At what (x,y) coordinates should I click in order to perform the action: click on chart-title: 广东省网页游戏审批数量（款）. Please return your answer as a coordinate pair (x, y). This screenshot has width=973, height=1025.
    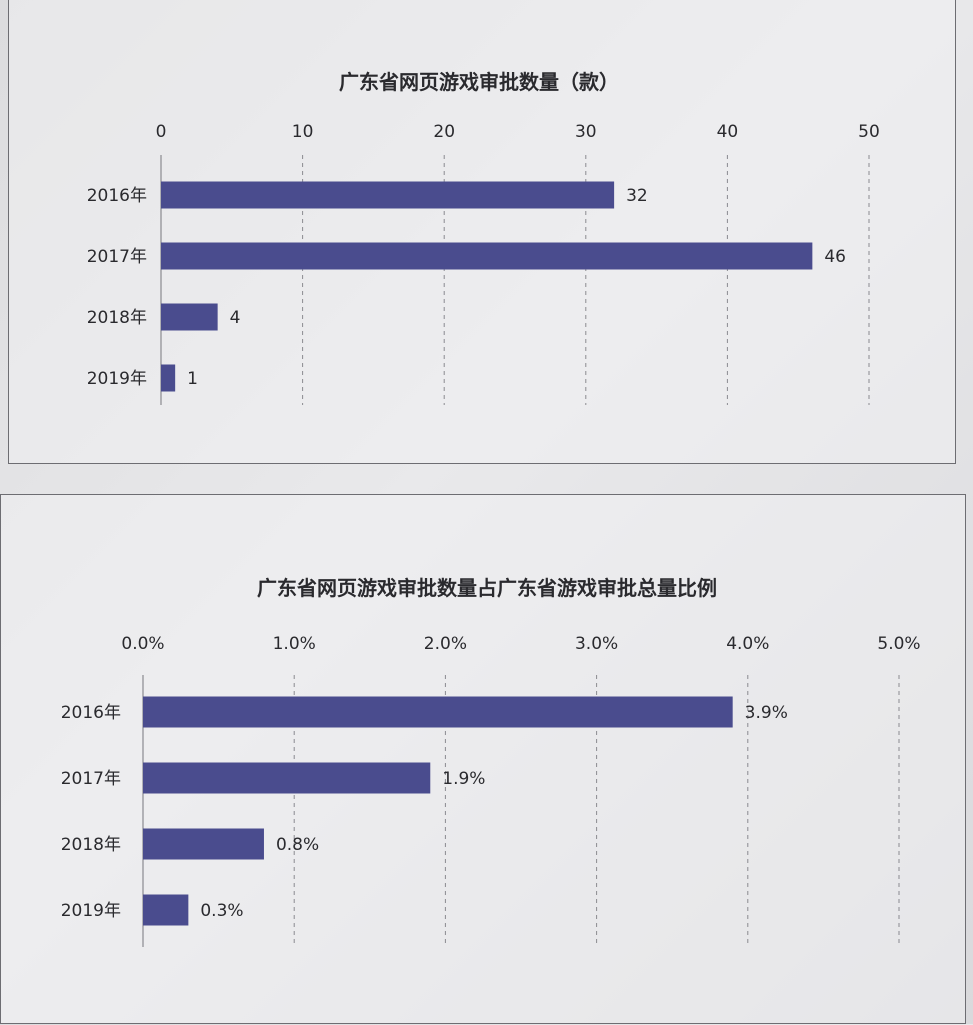
    Looking at the image, I should click on (479, 82).